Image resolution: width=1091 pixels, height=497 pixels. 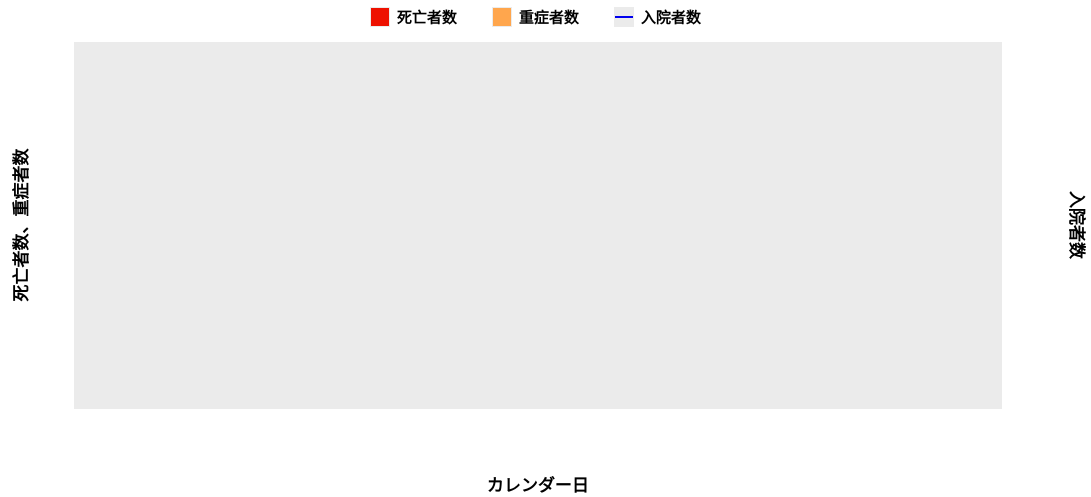 I want to click on legend: 死亡者数 重症者数 入院者数, so click(x=536, y=17).